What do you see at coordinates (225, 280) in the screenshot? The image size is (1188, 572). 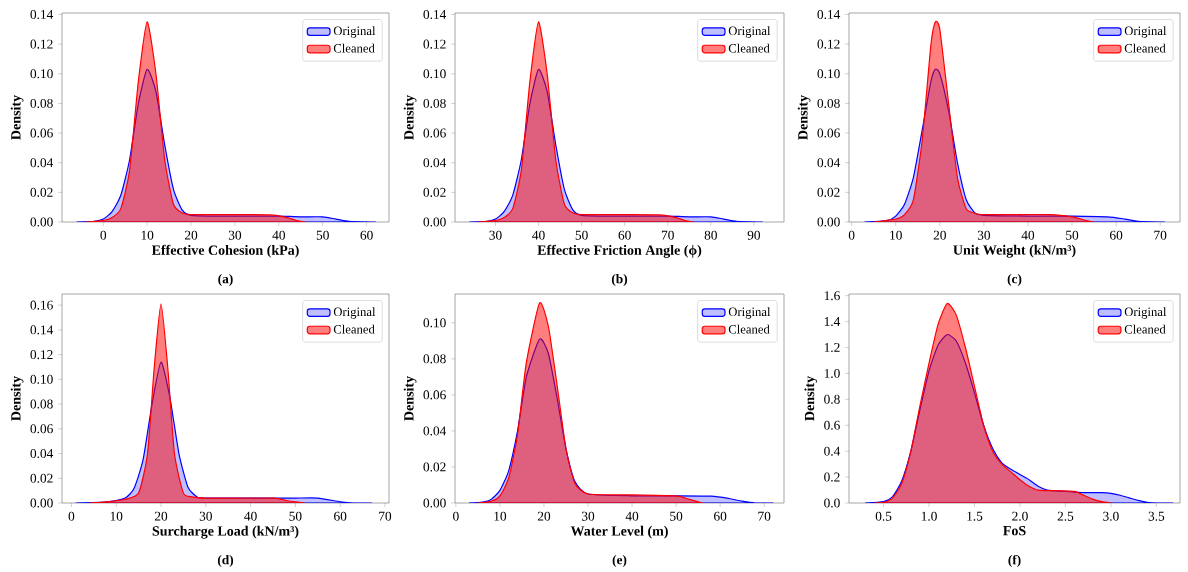 I see `text: (a)` at bounding box center [225, 280].